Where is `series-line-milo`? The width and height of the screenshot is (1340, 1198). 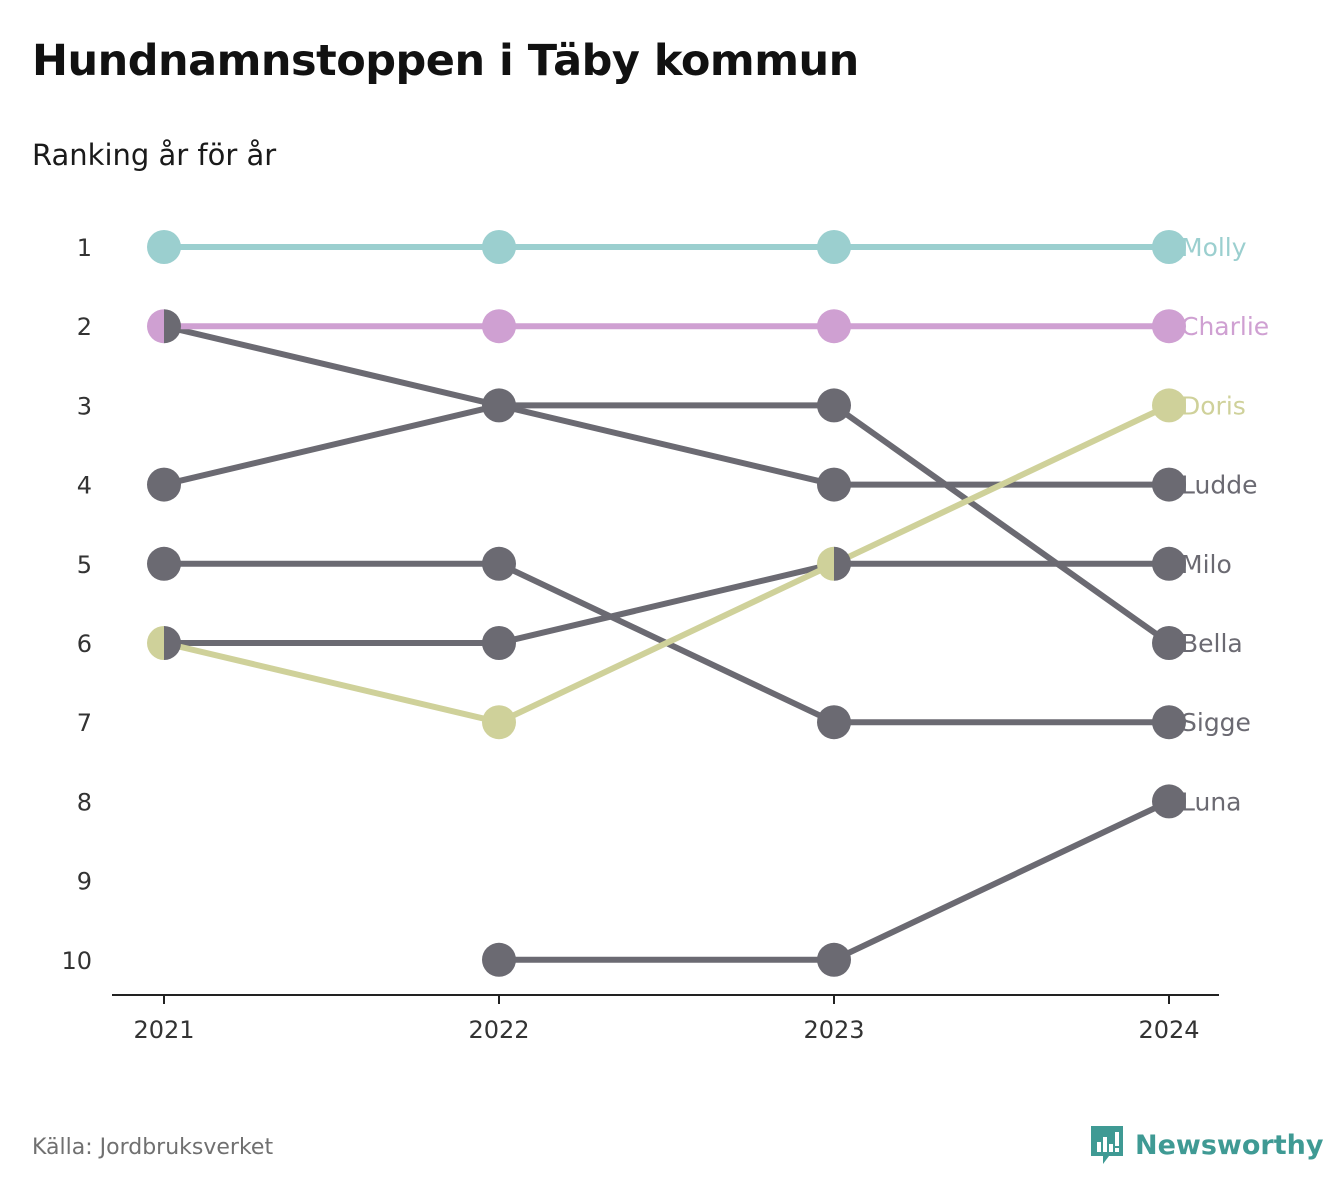
series-line-milo is located at coordinates (666, 603).